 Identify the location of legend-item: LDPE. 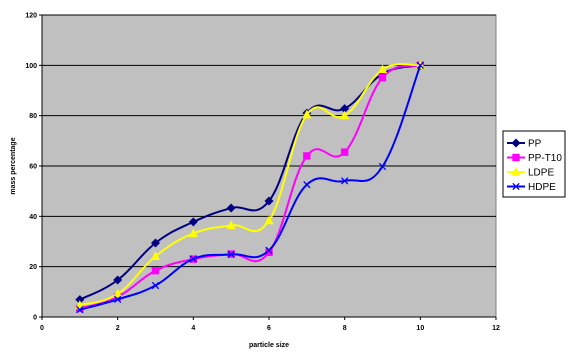
(530, 172).